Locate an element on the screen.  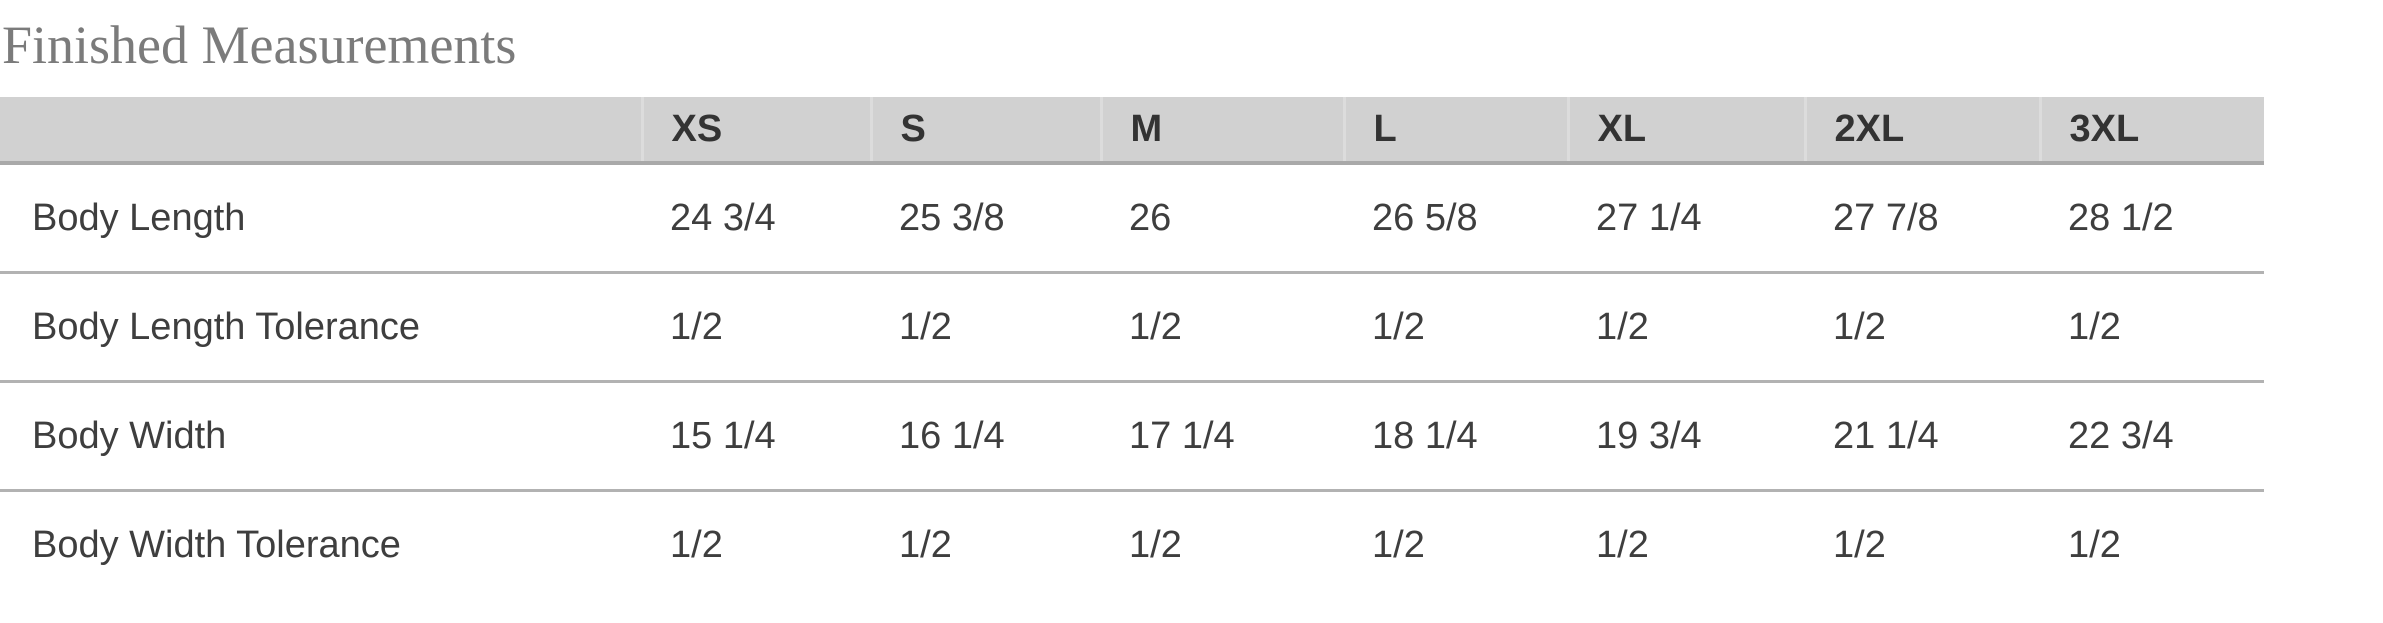
measurement-value: 22 3/4 is located at coordinates (2152, 437).